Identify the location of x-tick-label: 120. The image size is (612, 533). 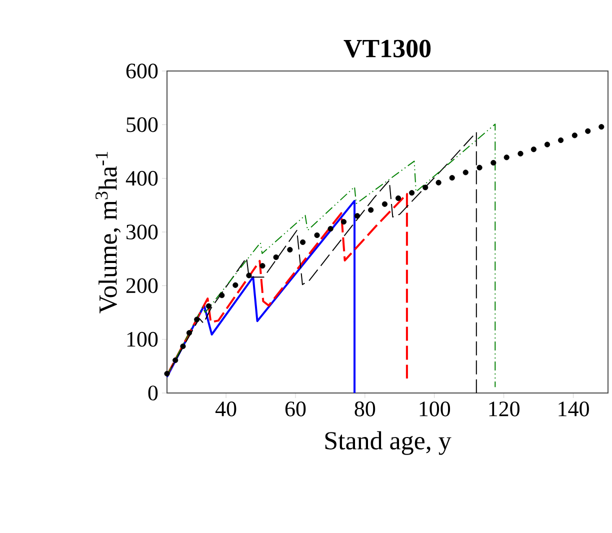
(504, 409).